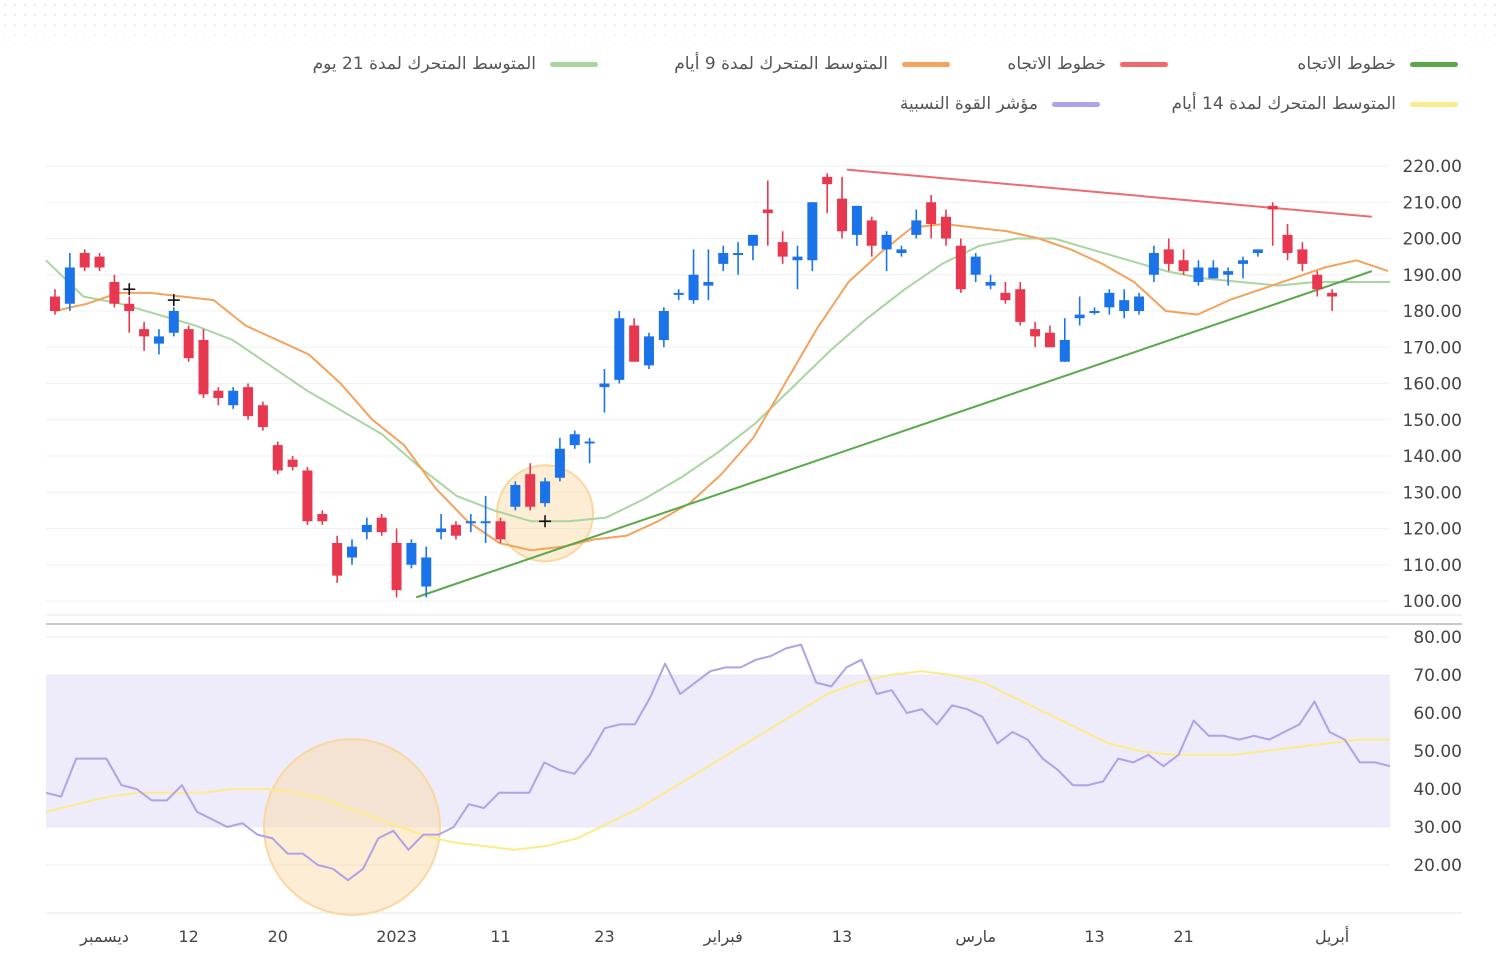  I want to click on legend-item: مؤشر القوة النسبية, so click(1000, 104).